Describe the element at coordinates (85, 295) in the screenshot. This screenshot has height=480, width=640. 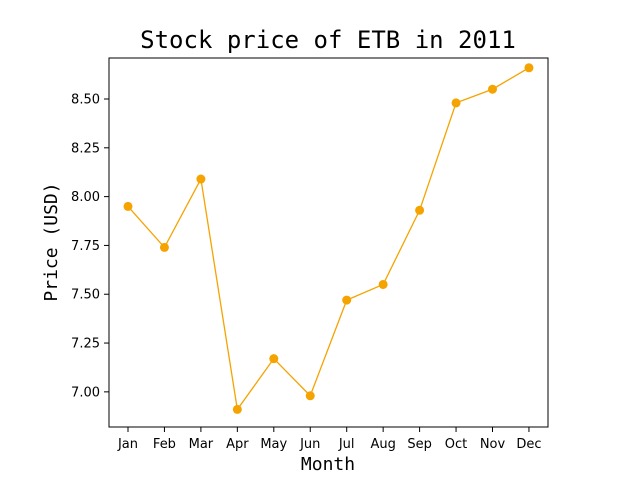
I see `y-tick-label: 7.50` at that location.